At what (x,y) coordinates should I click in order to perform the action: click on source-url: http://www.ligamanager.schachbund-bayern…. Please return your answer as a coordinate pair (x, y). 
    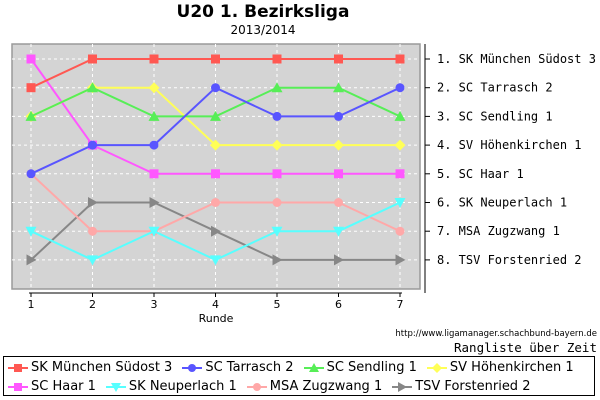
    Looking at the image, I should click on (496, 334).